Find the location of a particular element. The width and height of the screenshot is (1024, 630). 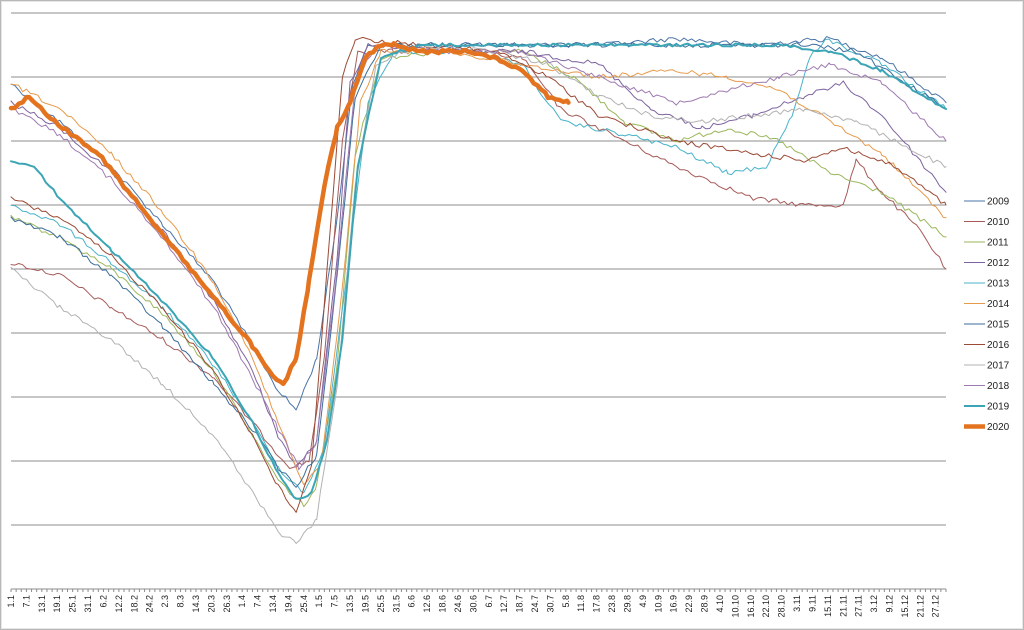

x-tick-label: 24.6 is located at coordinates (458, 604).